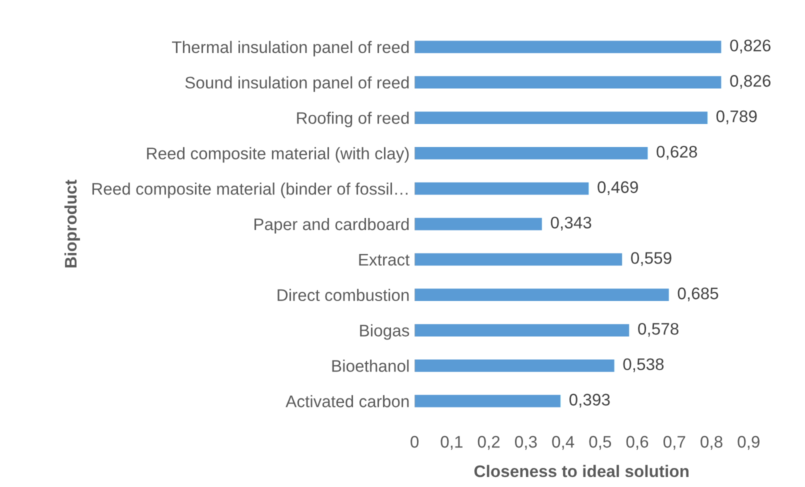  What do you see at coordinates (651, 259) in the screenshot?
I see `data-label: 0,559` at bounding box center [651, 259].